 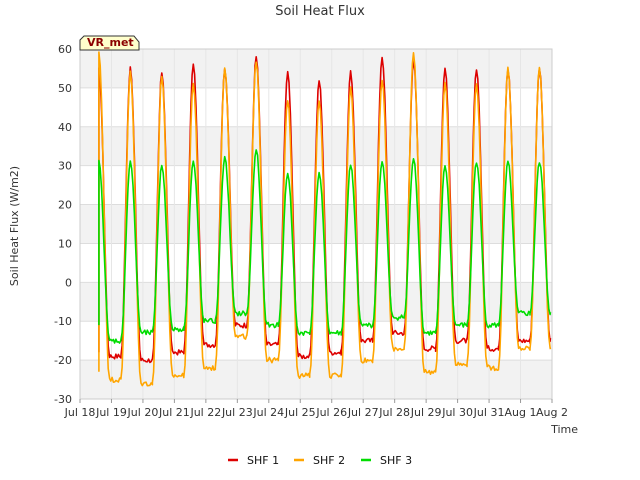 I want to click on legend-item-shf-3: SHF 3, so click(x=386, y=460).